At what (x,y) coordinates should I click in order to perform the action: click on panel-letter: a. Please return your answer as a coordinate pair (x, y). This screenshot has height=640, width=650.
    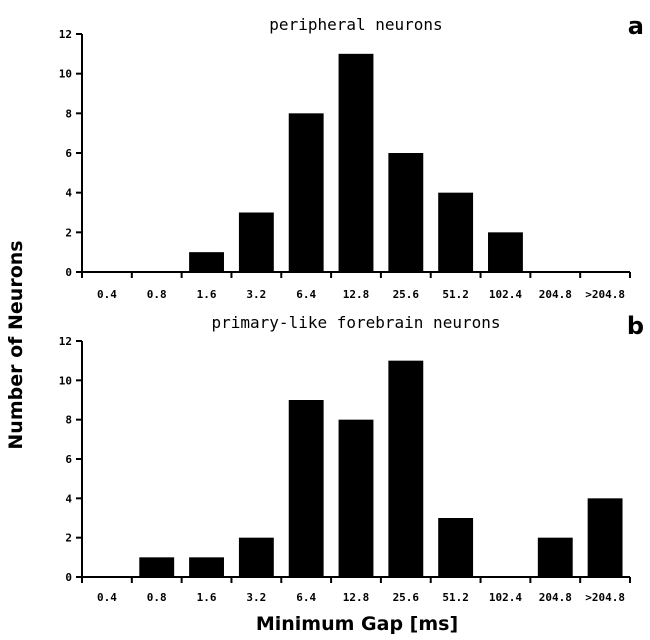
    Looking at the image, I should click on (636, 26).